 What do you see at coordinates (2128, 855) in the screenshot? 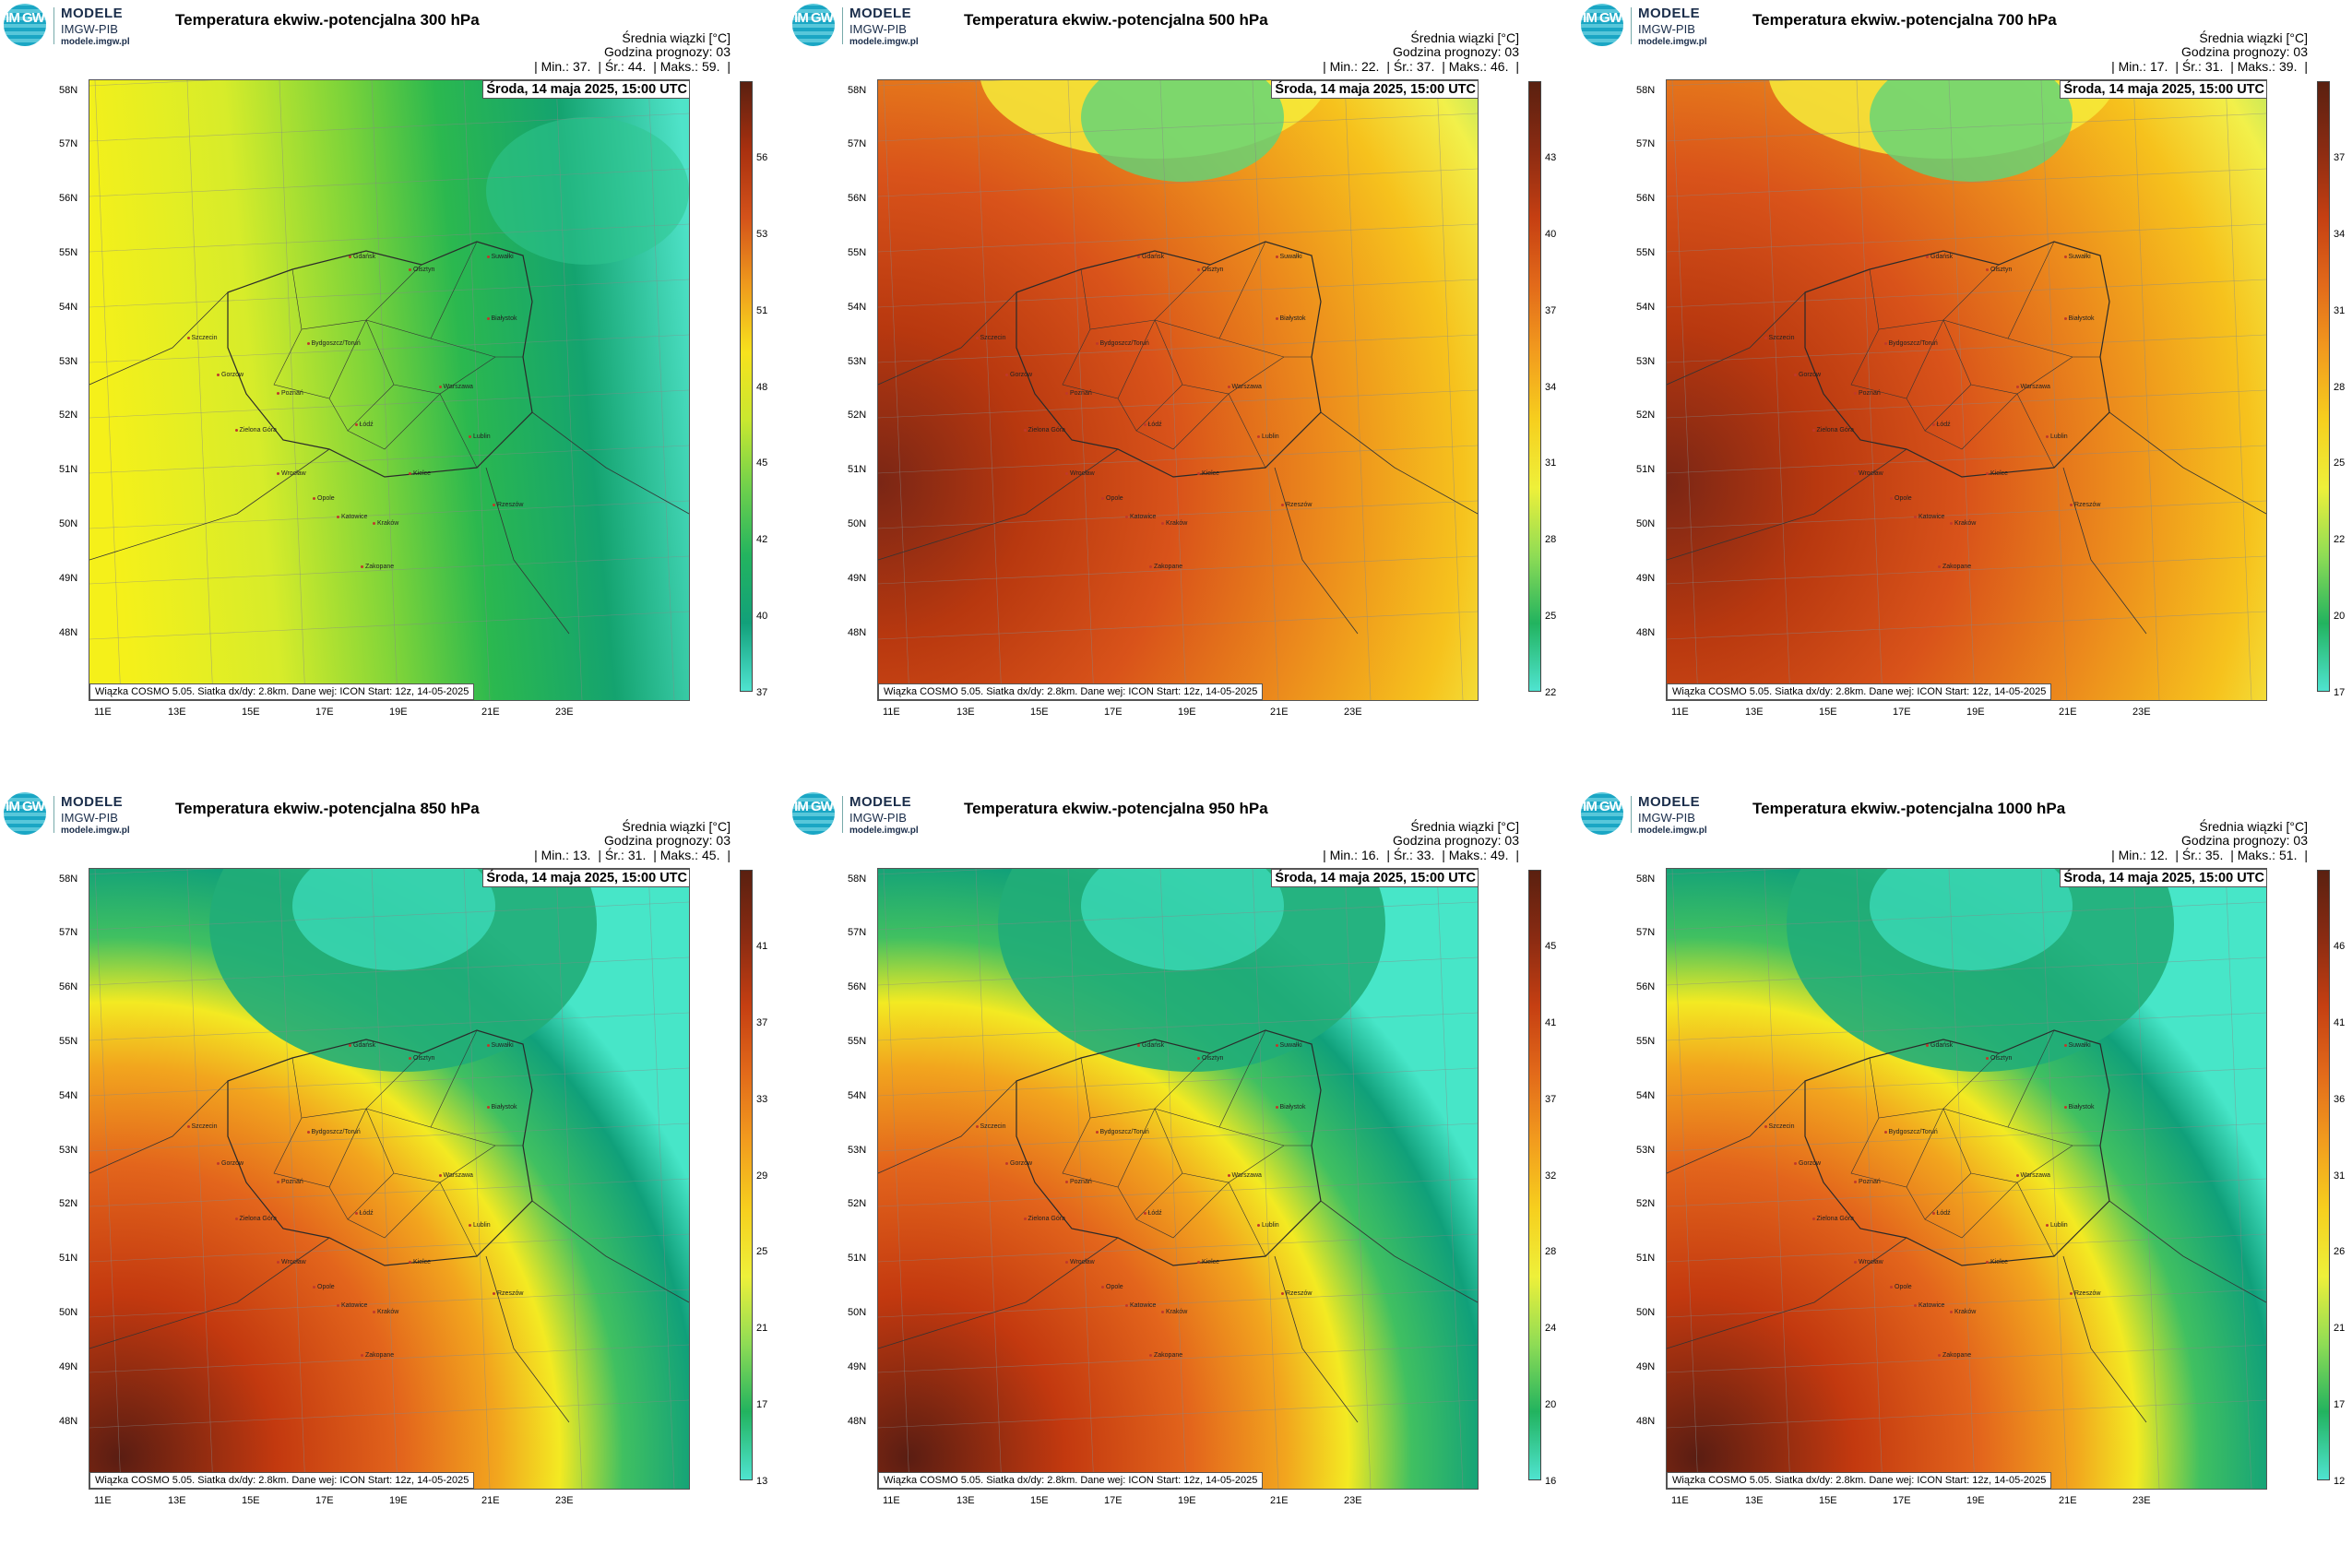
I see `stat-min-label: | Min.:` at bounding box center [2128, 855].